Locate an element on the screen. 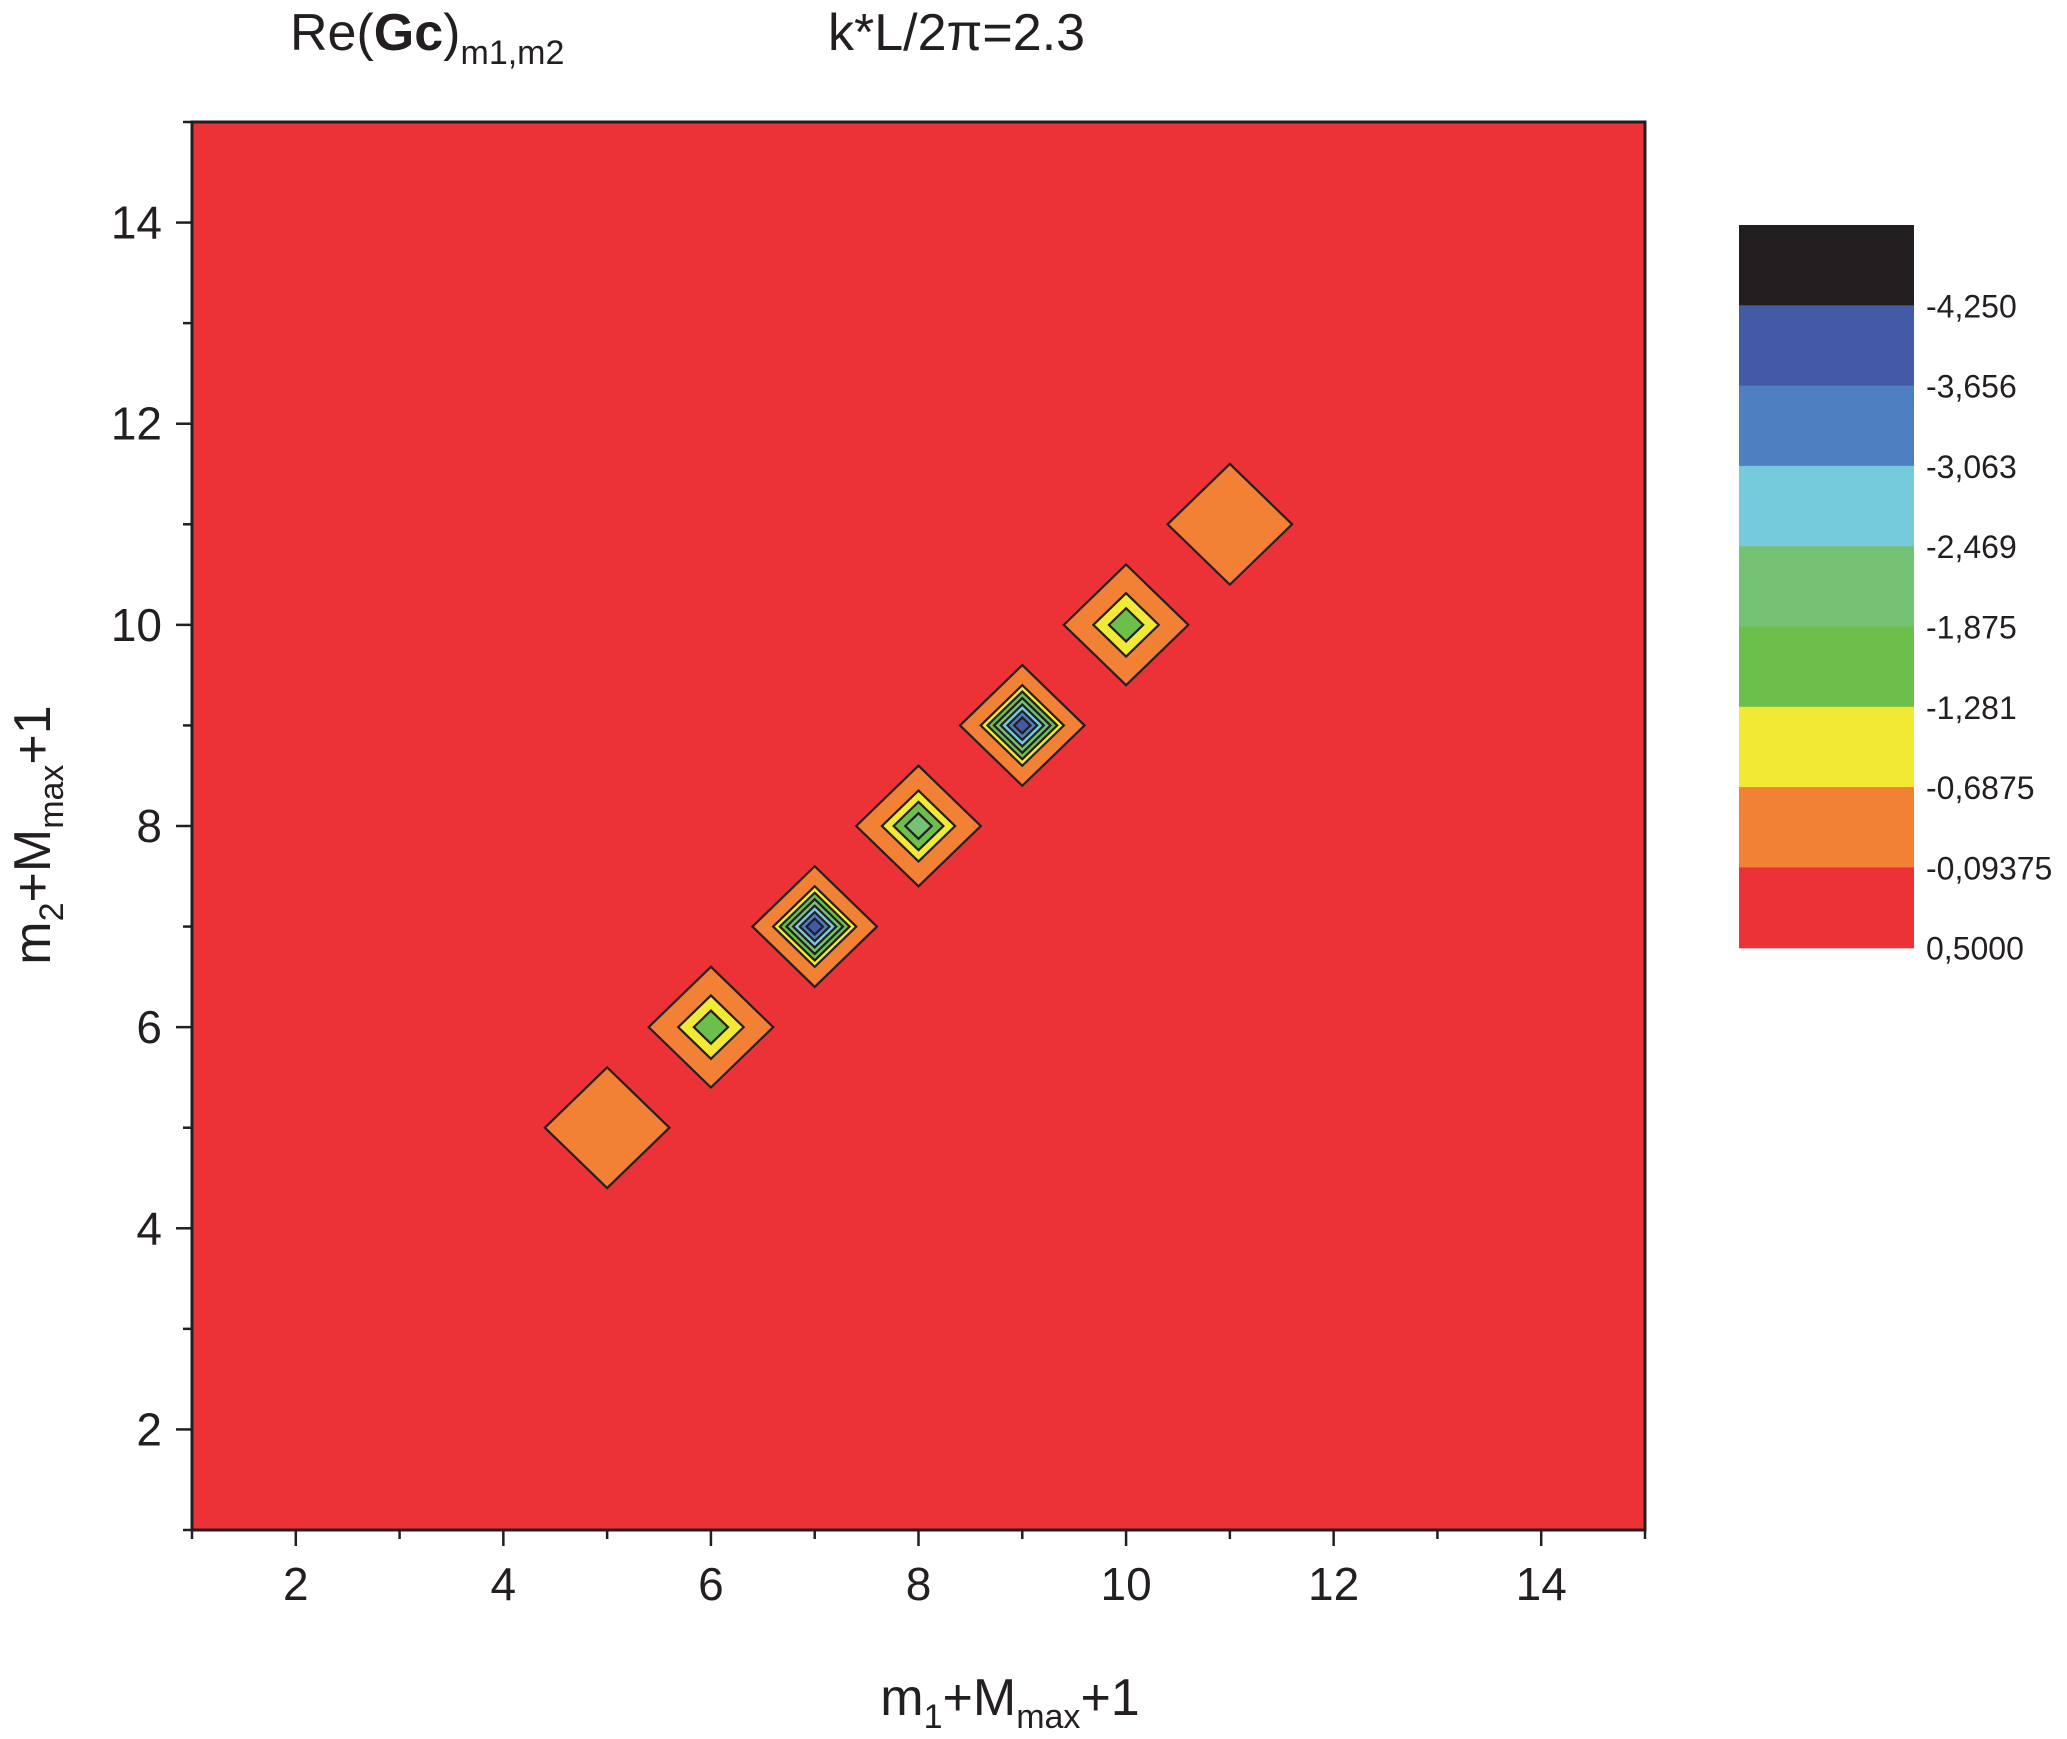  x-tick-label: 6 is located at coordinates (711, 1584).